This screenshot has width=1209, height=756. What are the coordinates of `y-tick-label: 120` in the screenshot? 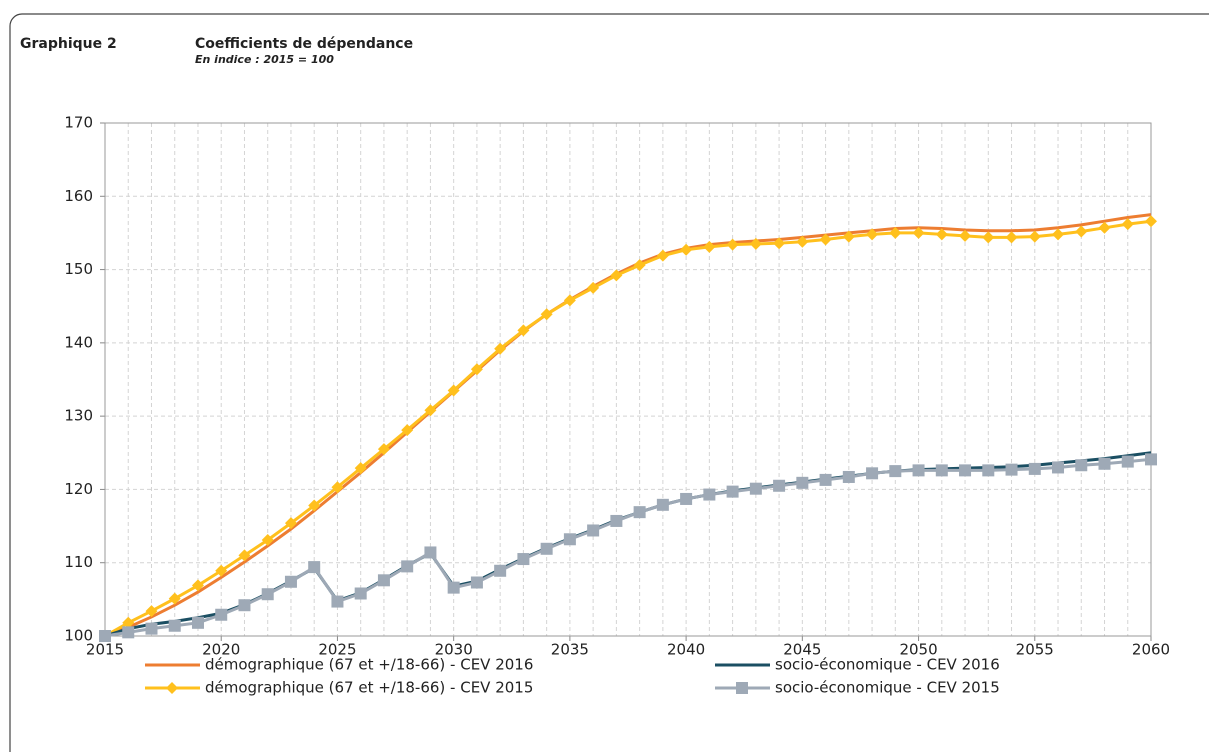 It's located at (78, 489).